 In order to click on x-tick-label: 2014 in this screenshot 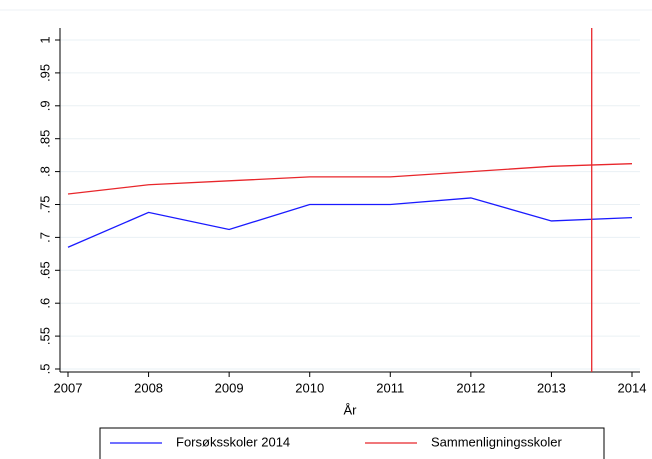, I will do `click(632, 387)`.